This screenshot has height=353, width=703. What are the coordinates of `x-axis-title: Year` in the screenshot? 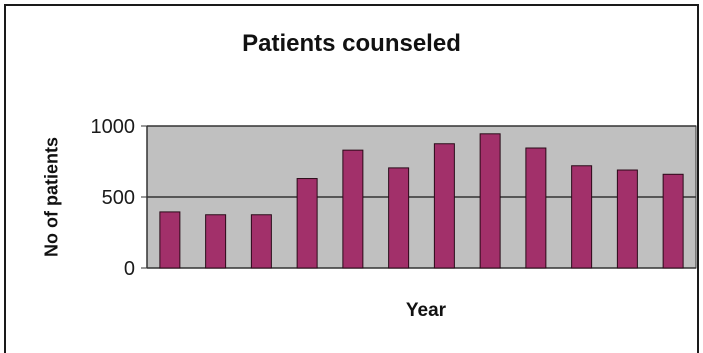 It's located at (426, 310).